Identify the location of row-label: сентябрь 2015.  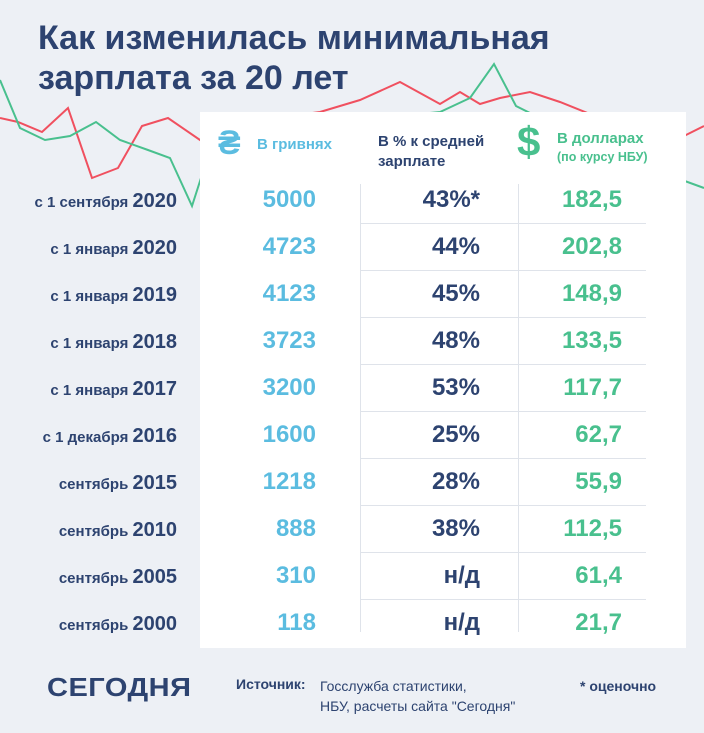
(88, 483).